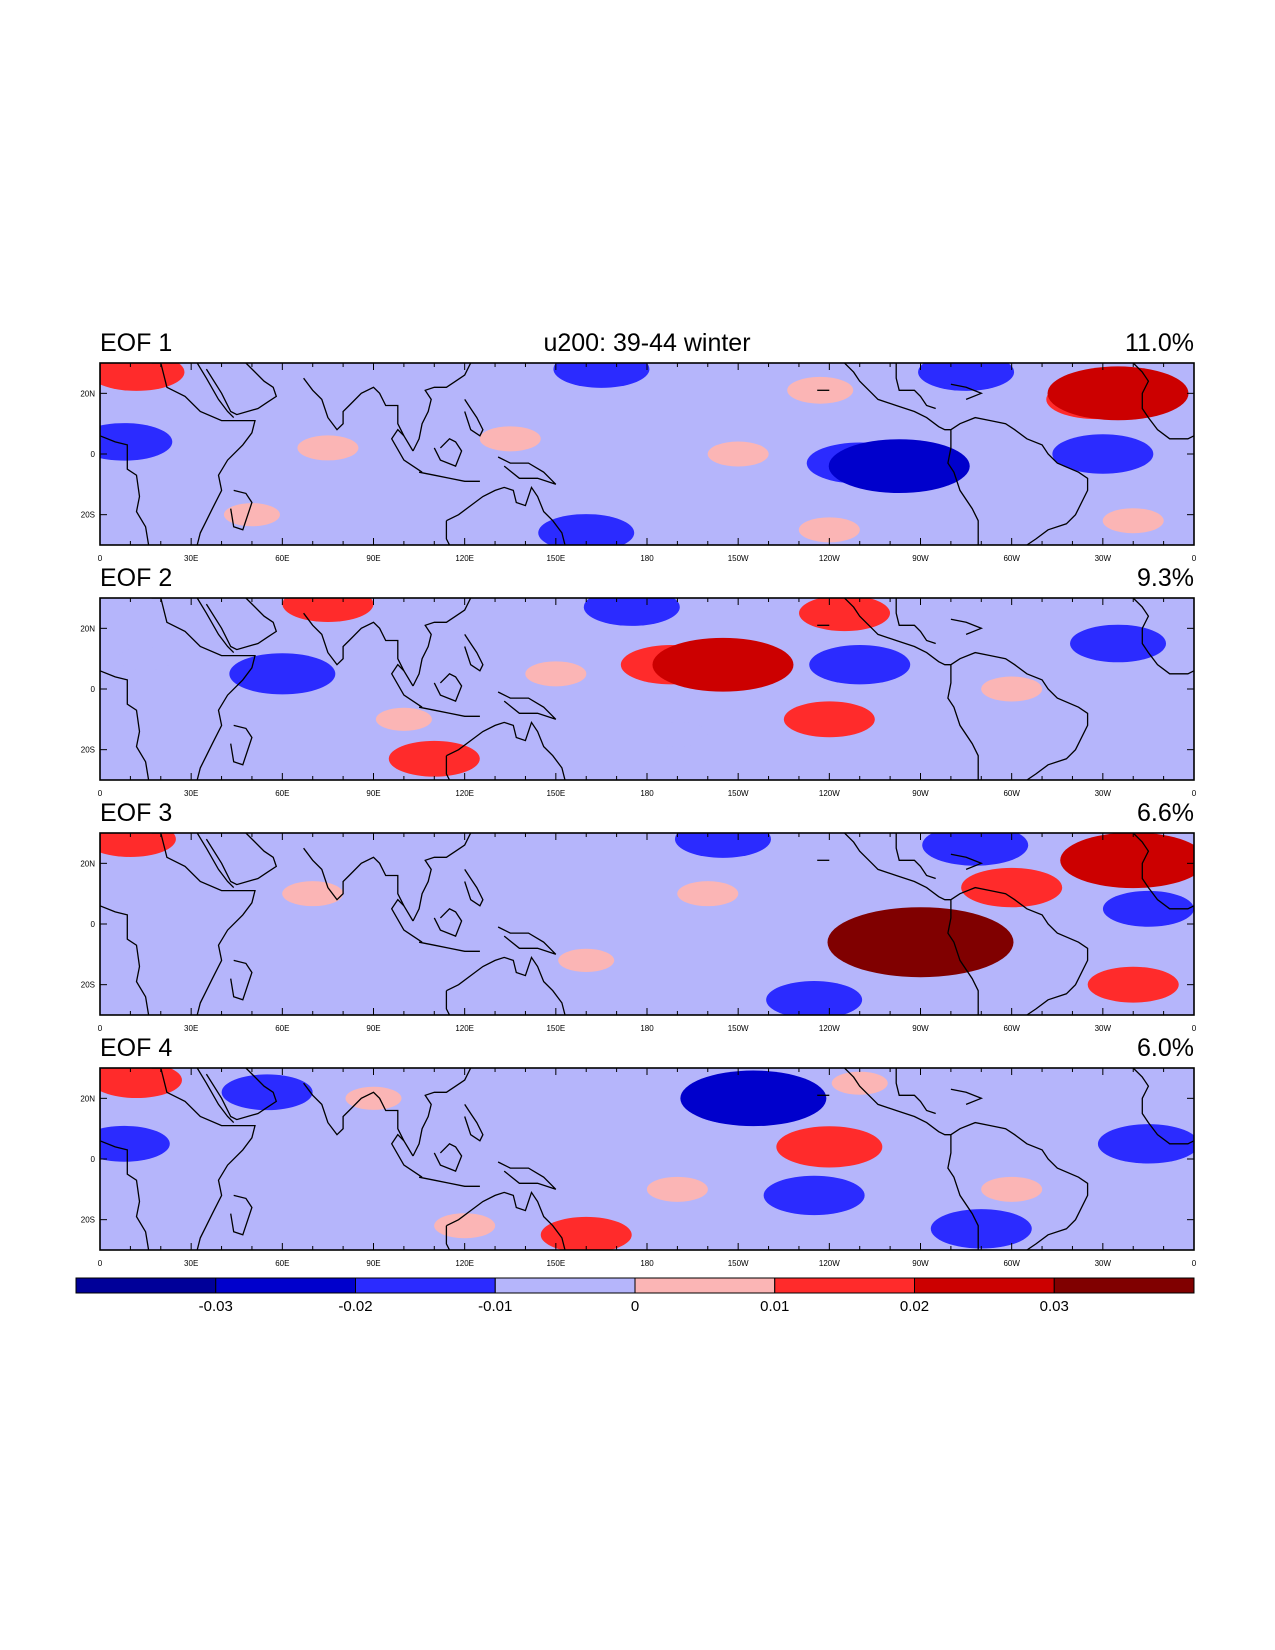  What do you see at coordinates (774, 1306) in the screenshot?
I see `colorbar-label: 0.01` at bounding box center [774, 1306].